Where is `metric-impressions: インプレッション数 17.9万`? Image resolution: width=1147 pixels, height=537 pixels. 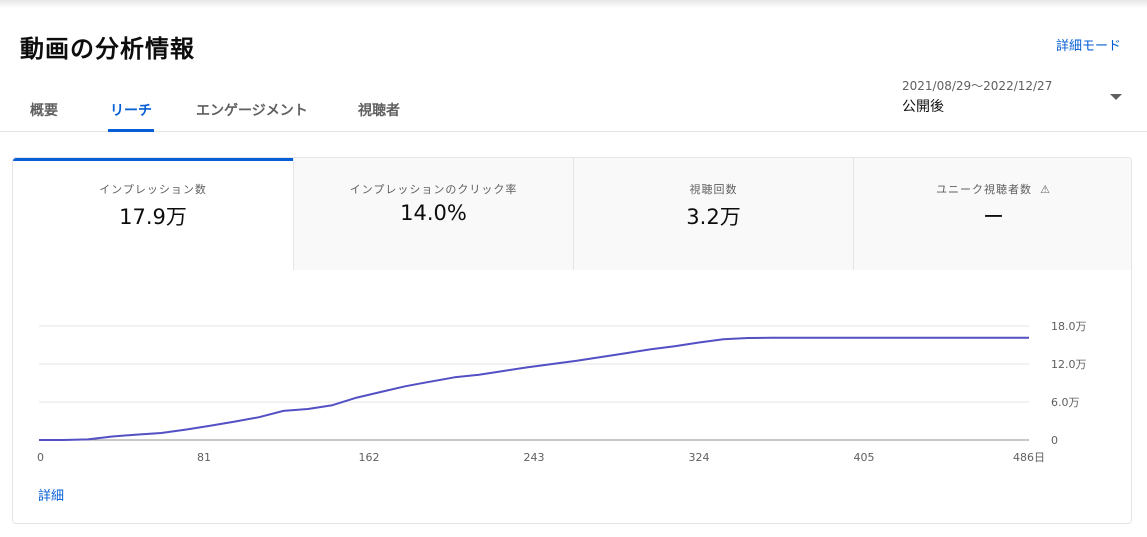
metric-impressions: インプレッション数 17.9万 is located at coordinates (153, 214).